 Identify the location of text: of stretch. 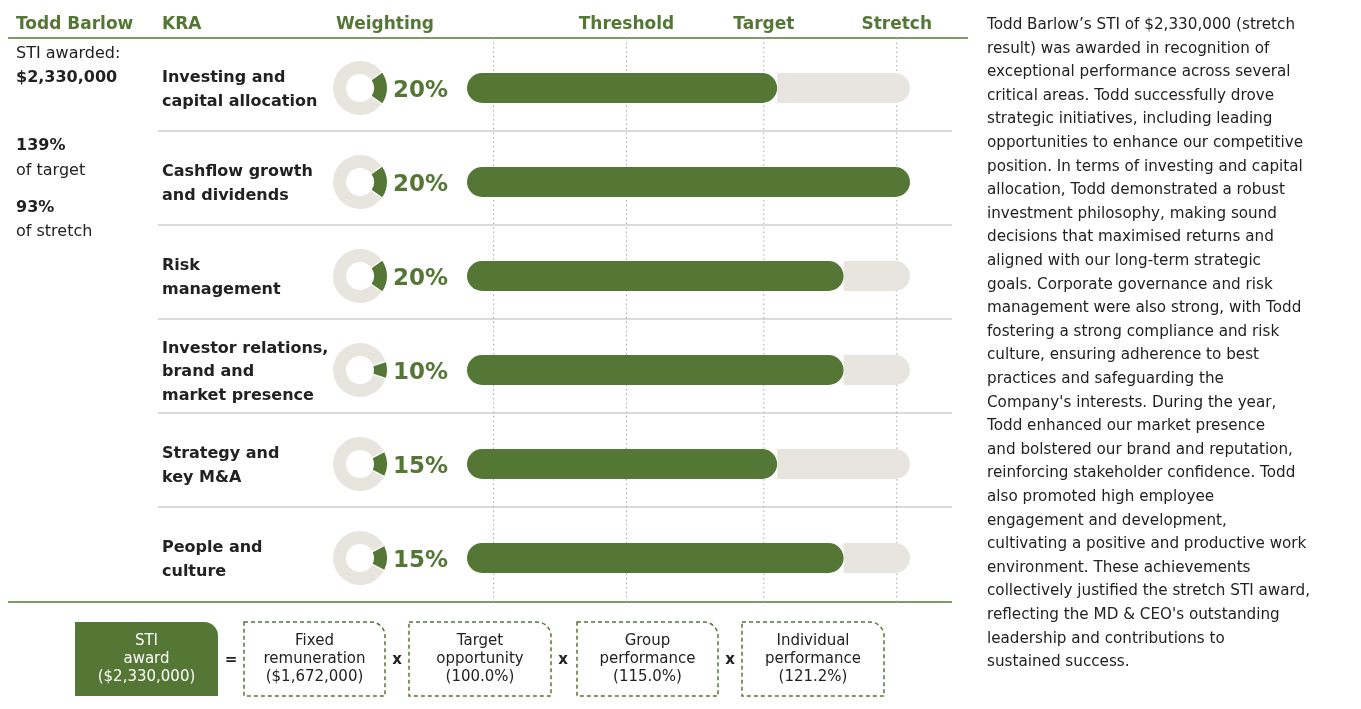
(54, 230).